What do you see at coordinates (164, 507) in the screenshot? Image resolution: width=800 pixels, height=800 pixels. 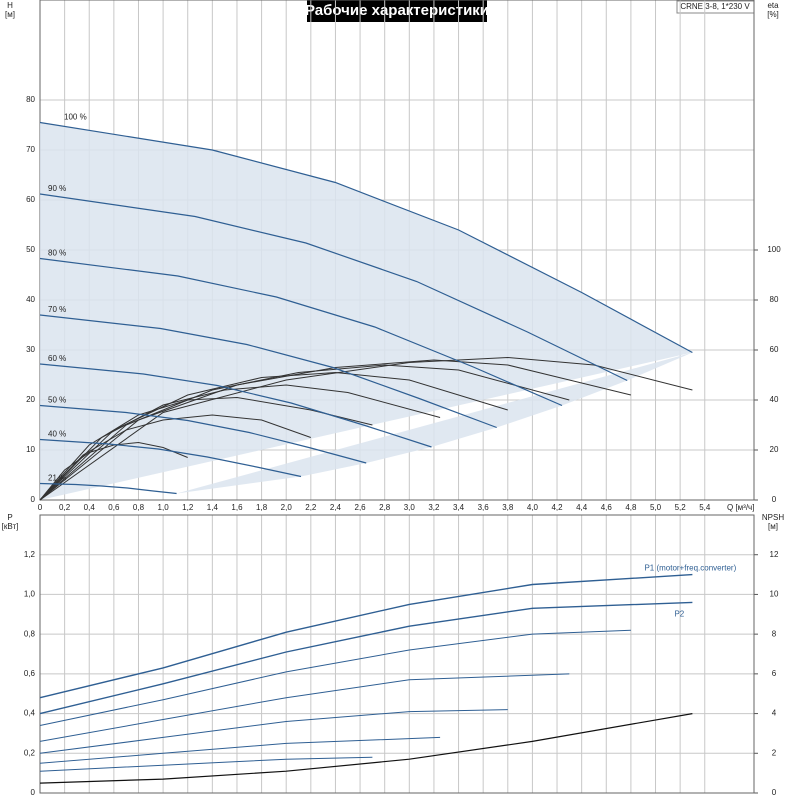 I see `x-tick-label: 1,0` at bounding box center [164, 507].